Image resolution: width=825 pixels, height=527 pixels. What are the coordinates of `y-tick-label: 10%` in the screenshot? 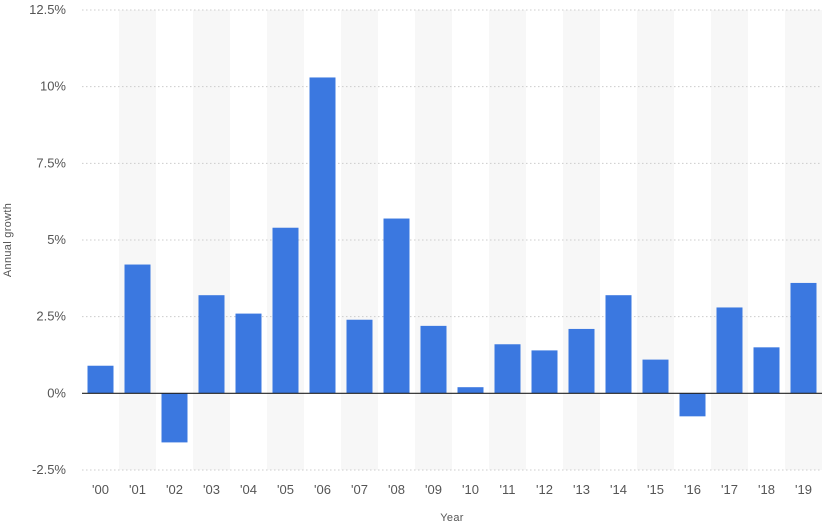 It's located at (53, 86).